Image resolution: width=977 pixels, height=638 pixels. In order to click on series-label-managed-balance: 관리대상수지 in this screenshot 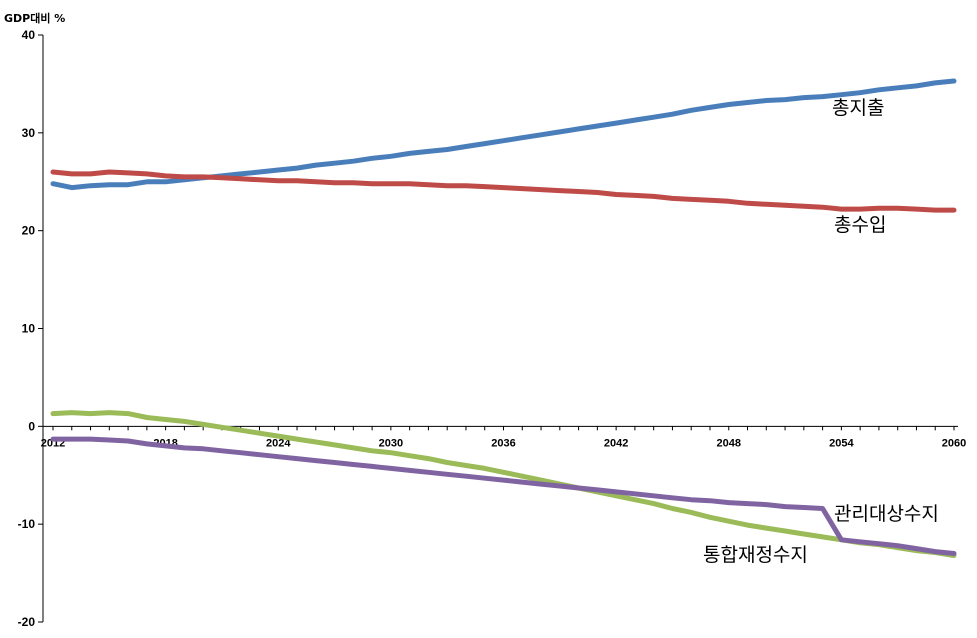, I will do `click(886, 514)`.